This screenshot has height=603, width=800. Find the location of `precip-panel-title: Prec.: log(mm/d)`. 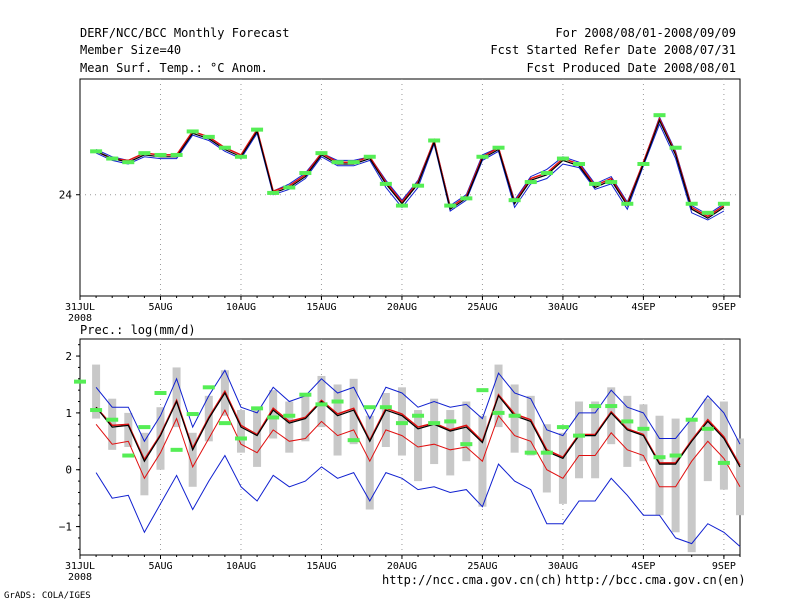

precip-panel-title: Prec.: log(mm/d) is located at coordinates (138, 330).